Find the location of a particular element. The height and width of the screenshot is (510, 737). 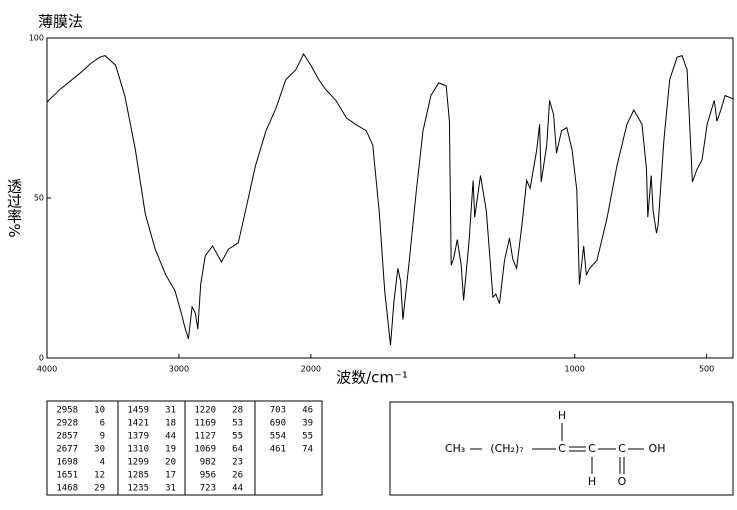

structure-atom: OH is located at coordinates (657, 448).